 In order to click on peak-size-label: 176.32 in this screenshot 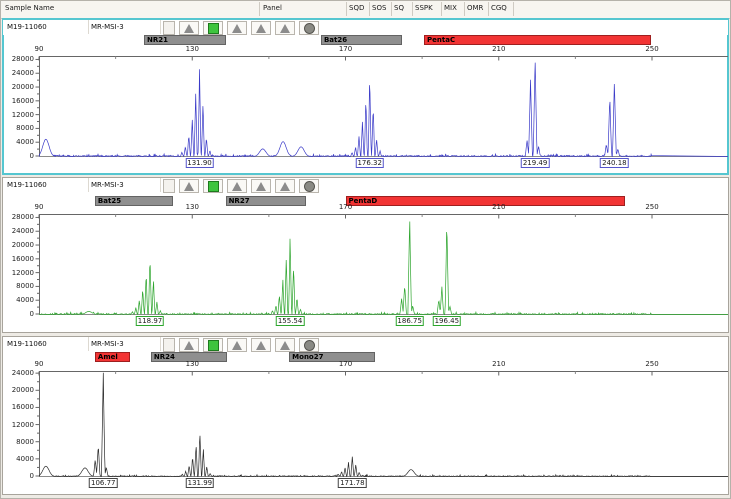, I will do `click(369, 163)`.